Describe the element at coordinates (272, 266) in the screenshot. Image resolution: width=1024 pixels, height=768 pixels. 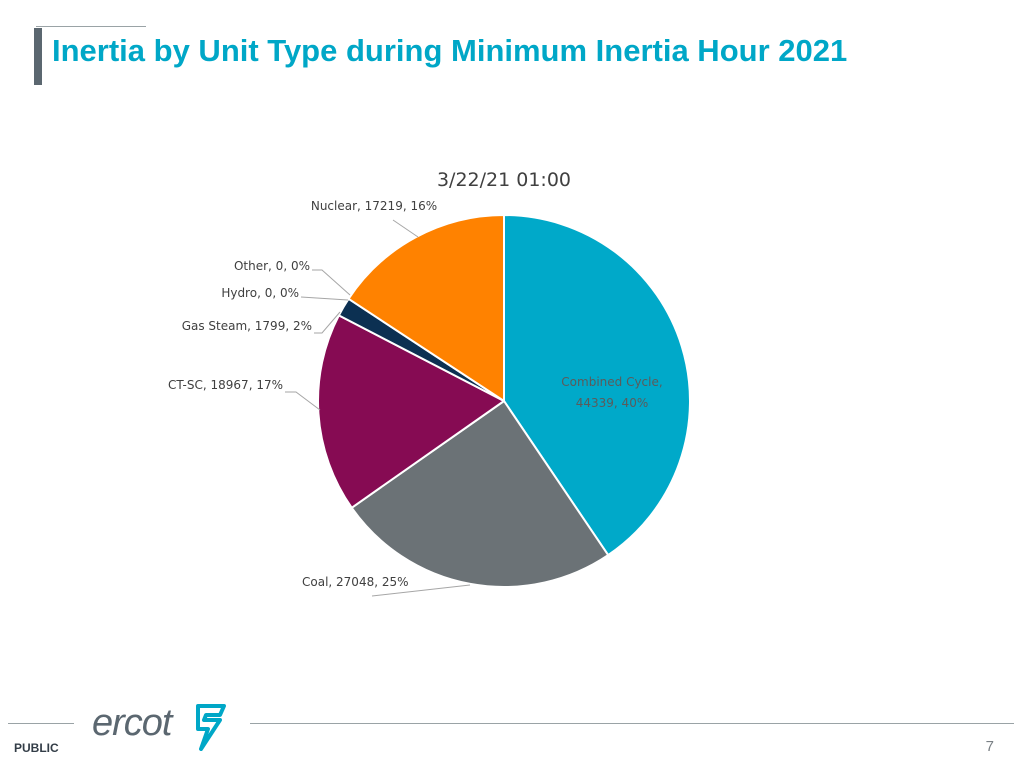
I see `data-label-other: Other, 0, 0%` at that location.